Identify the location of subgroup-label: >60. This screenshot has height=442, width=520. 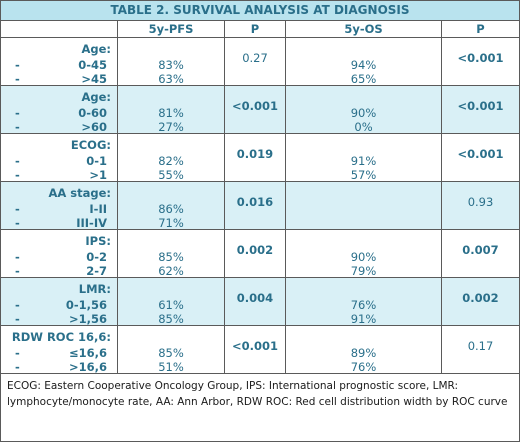
(94, 127).